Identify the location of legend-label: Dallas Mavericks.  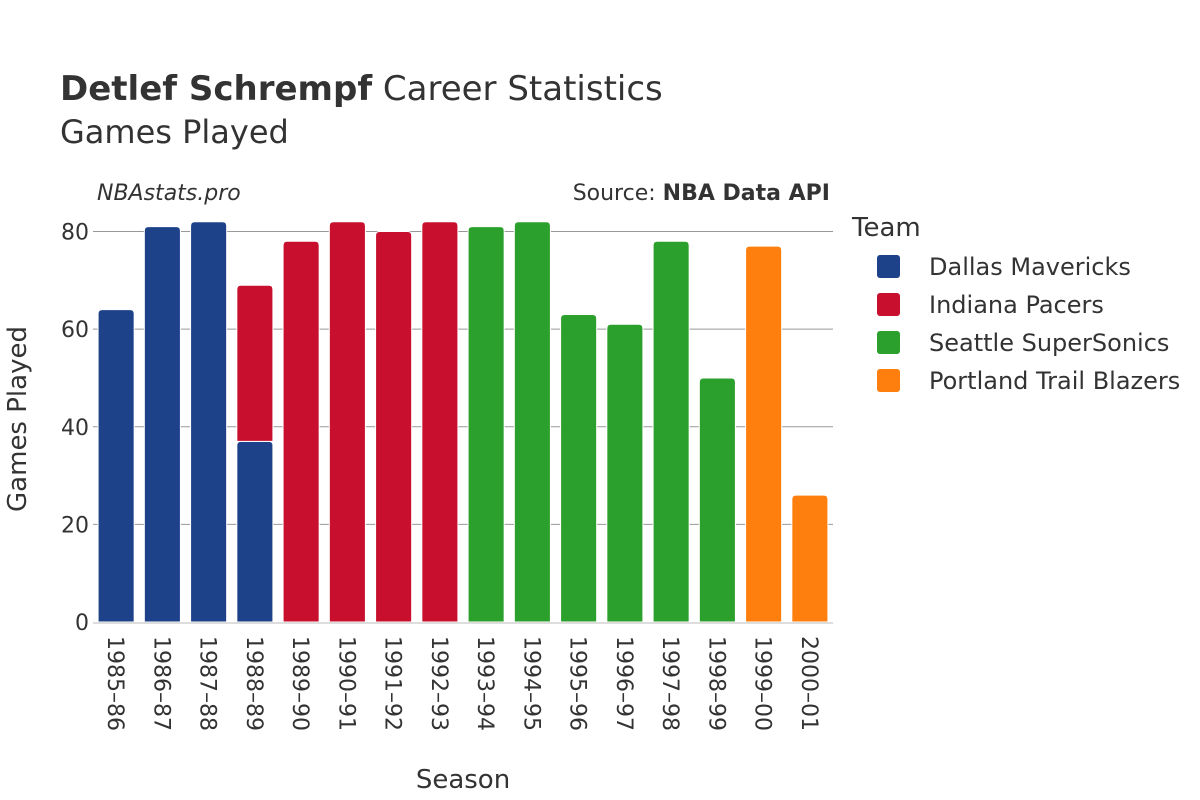
(1030, 267).